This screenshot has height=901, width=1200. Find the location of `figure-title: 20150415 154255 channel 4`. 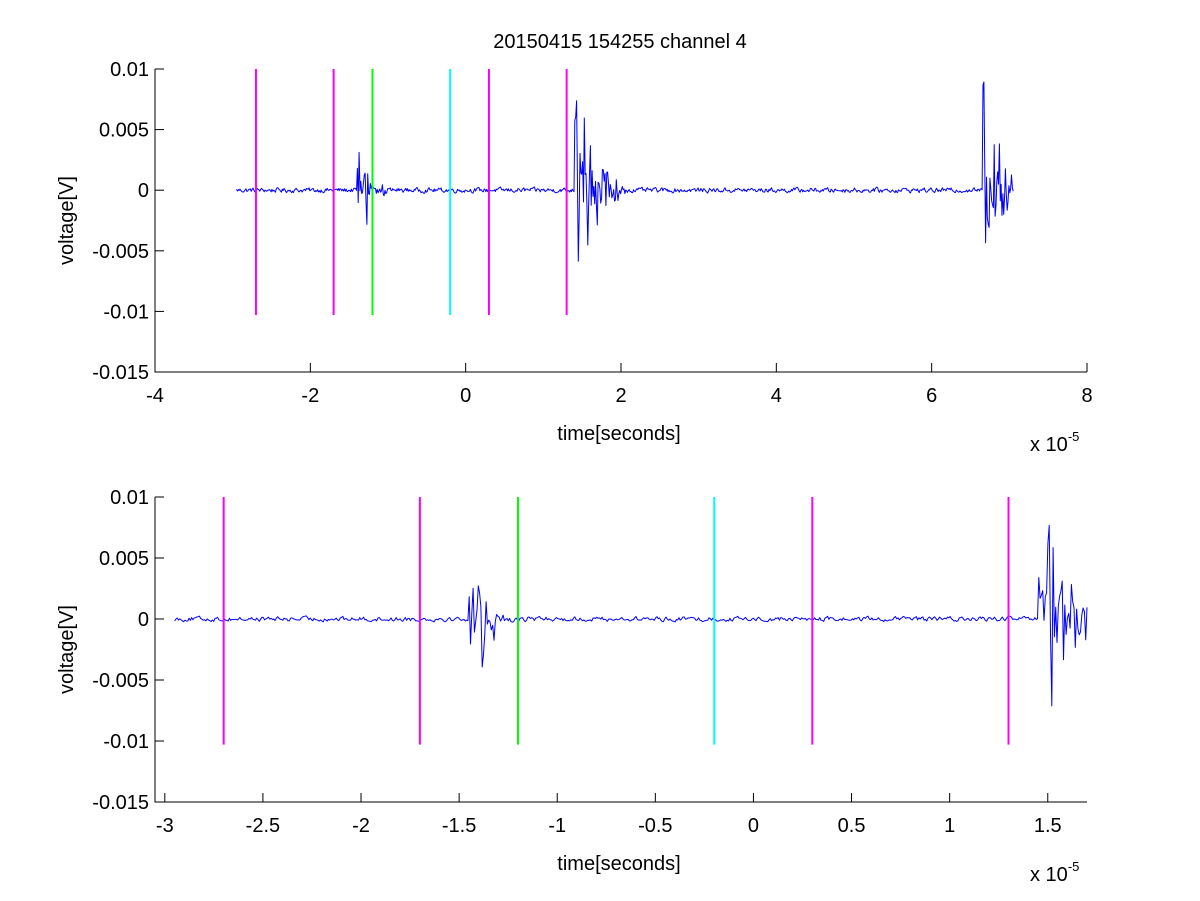

figure-title: 20150415 154255 channel 4 is located at coordinates (620, 42).